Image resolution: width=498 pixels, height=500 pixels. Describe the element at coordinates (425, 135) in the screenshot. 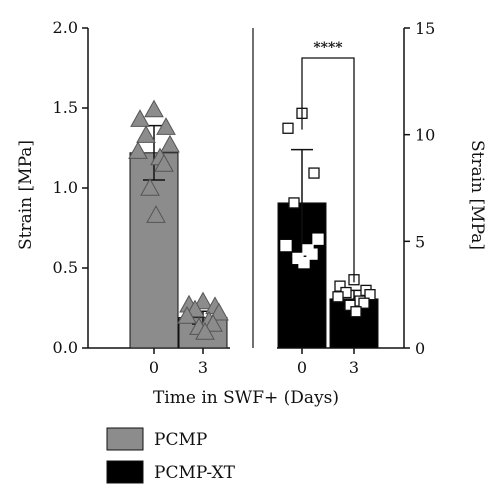

I see `right-y-tick-label: 10` at that location.